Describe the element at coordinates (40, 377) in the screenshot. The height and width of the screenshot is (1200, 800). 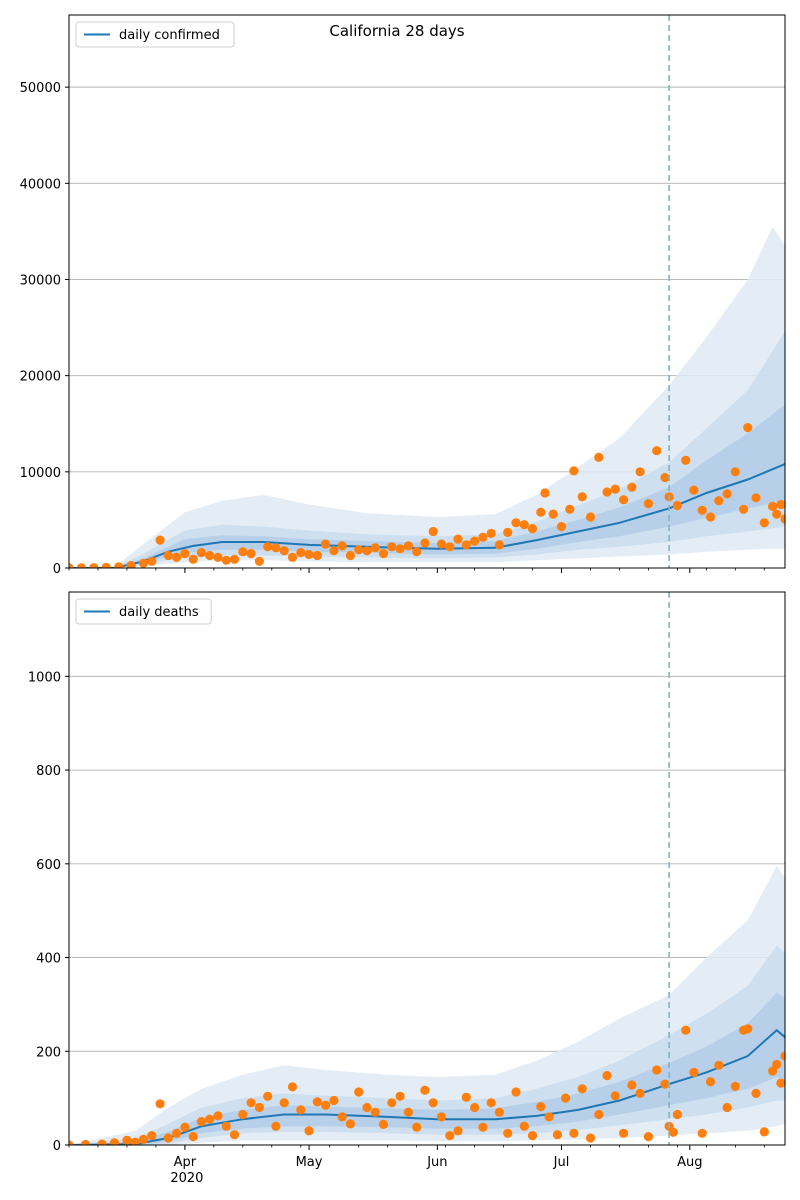
I see `y-tick-label: 20000` at that location.